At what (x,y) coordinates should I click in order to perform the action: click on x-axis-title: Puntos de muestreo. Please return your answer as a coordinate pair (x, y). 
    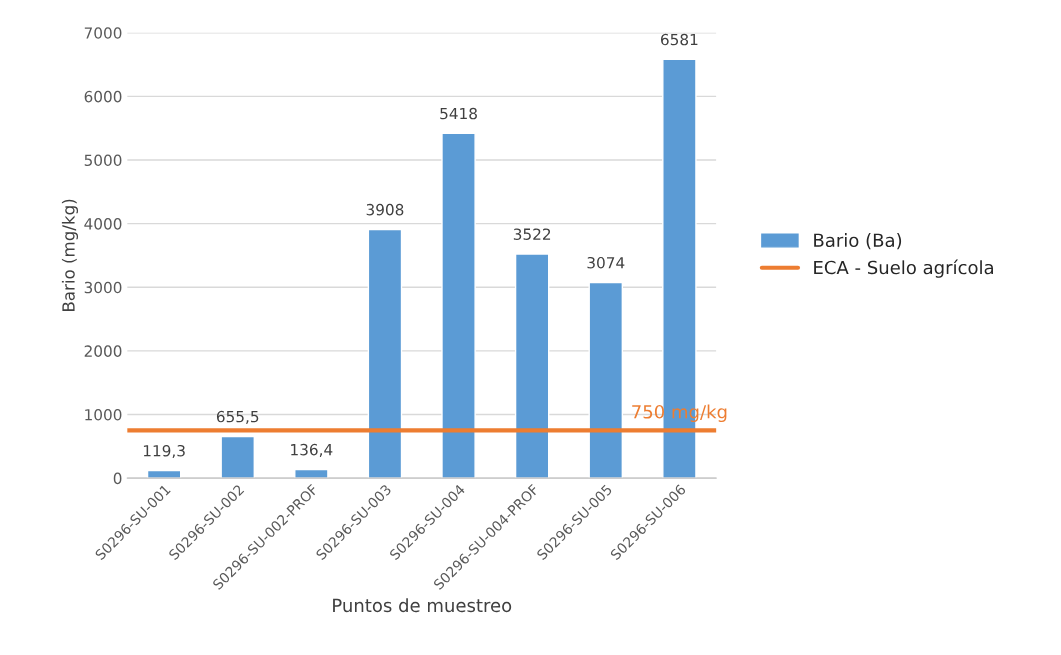
    Looking at the image, I should click on (422, 605).